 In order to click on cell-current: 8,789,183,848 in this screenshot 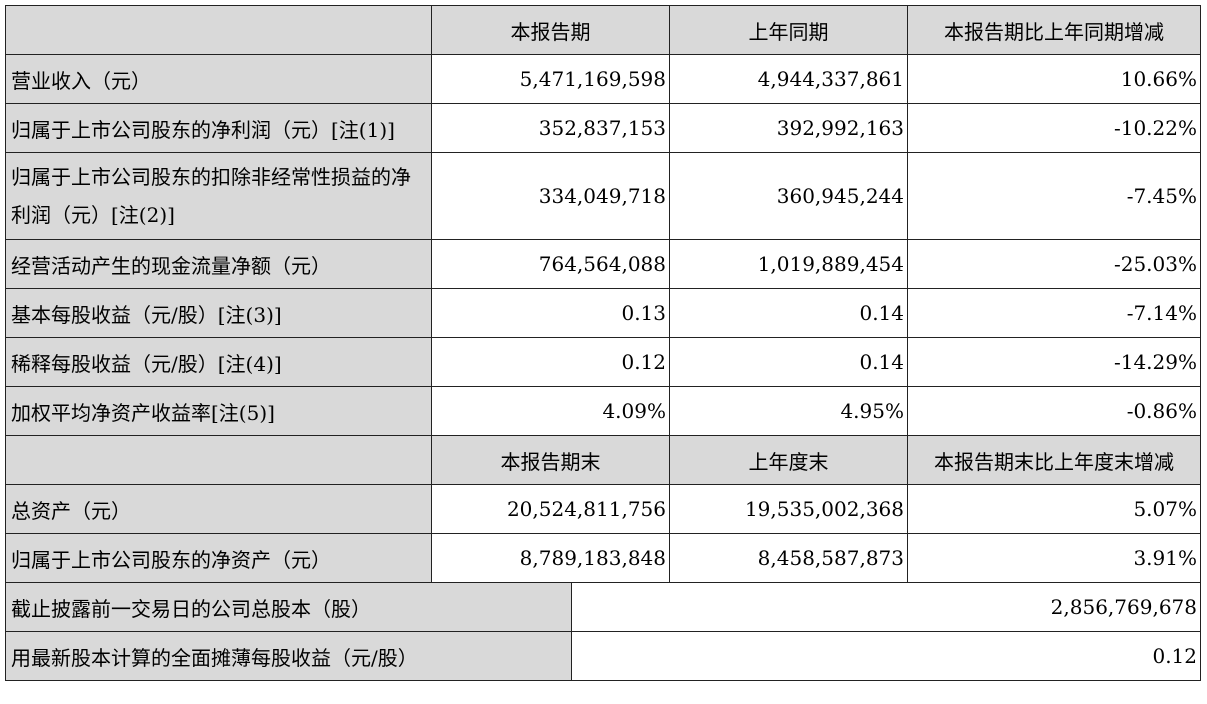, I will do `click(550, 558)`.